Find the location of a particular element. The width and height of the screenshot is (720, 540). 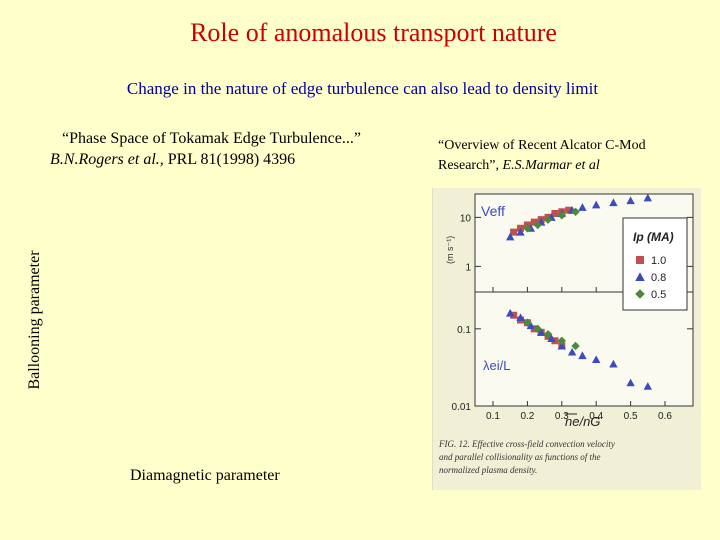

y-tick-label: 0.1 is located at coordinates (464, 330).